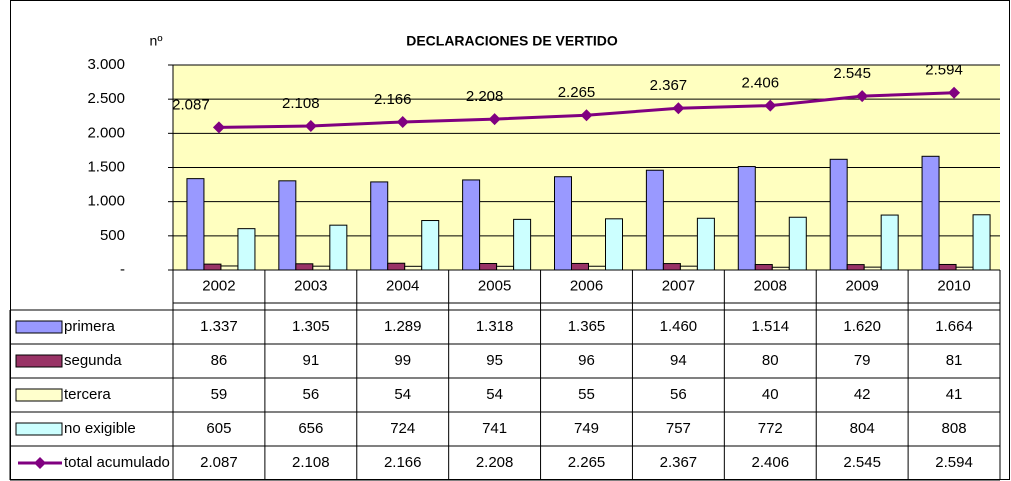  What do you see at coordinates (577, 92) in the screenshot?
I see `data-label: 2.265` at bounding box center [577, 92].